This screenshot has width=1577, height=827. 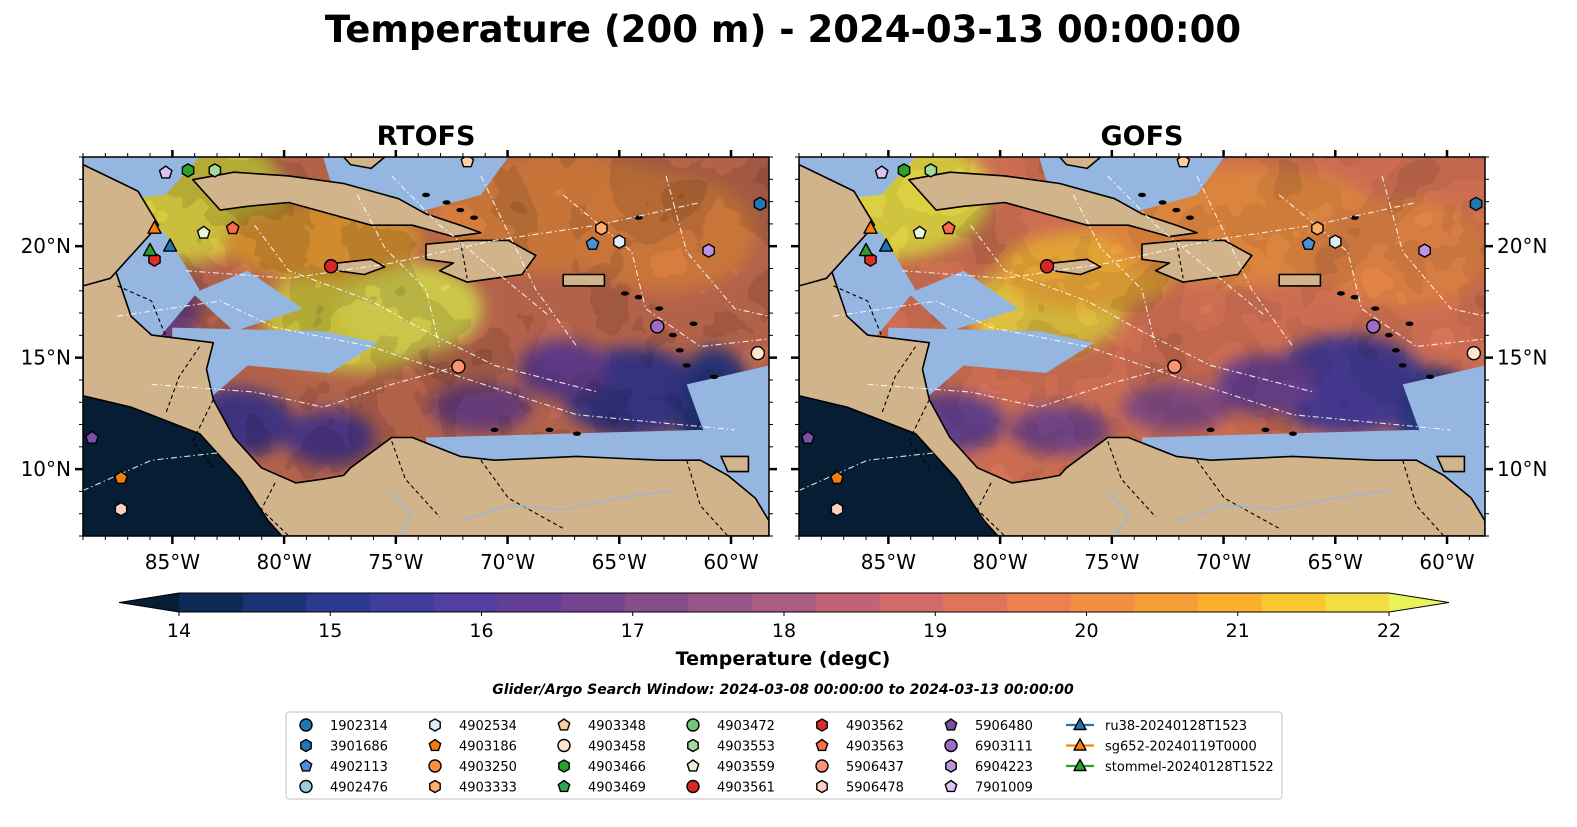 I want to click on shallow-shelf, so click(x=416, y=187).